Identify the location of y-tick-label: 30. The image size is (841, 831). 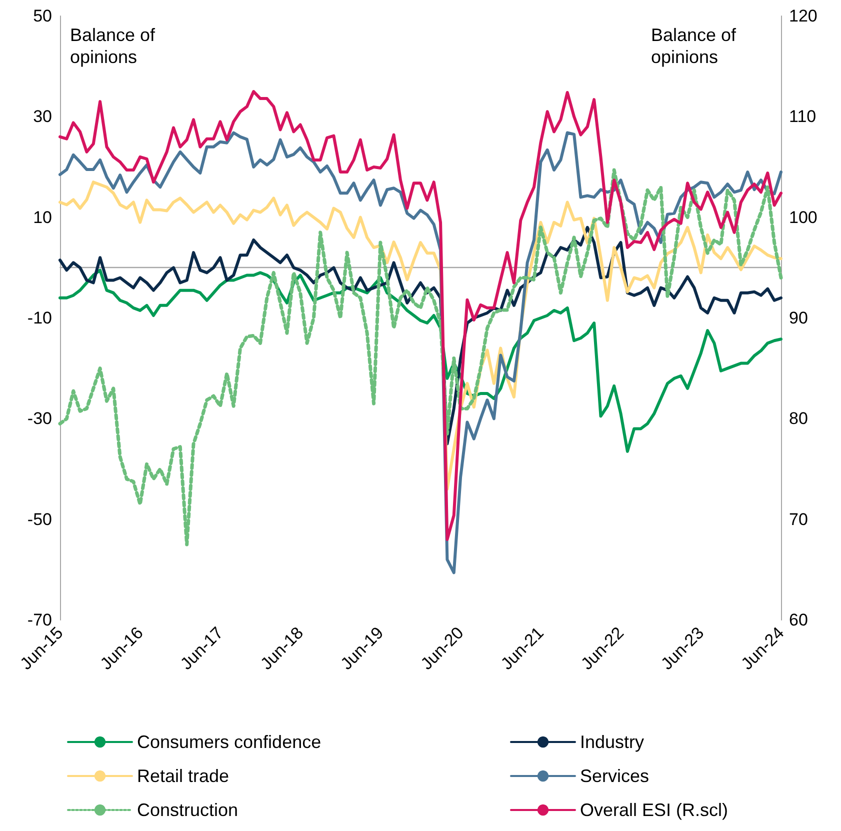
(42, 116).